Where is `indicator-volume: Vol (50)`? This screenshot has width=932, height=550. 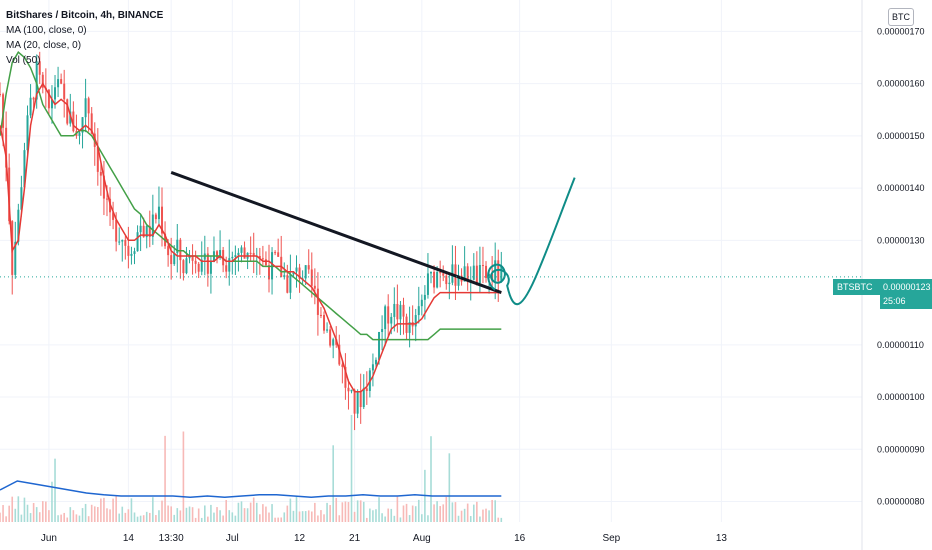 indicator-volume: Vol (50) is located at coordinates (23, 60).